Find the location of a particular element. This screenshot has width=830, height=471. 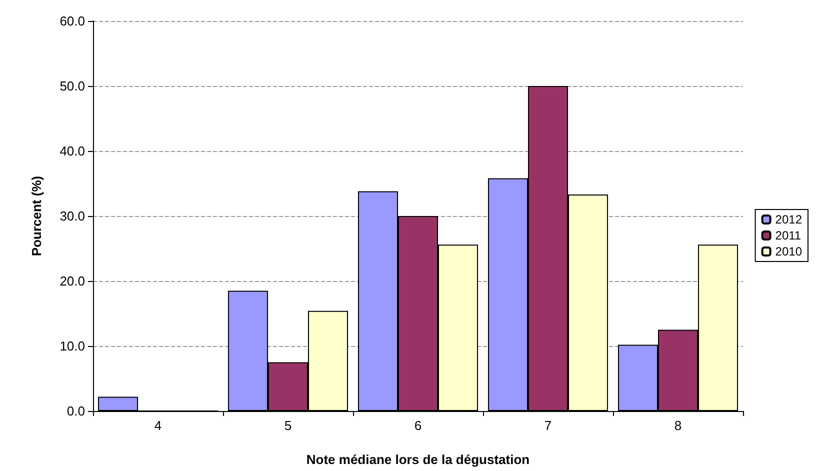

y-tick-label: 20.0 is located at coordinates (72, 281).